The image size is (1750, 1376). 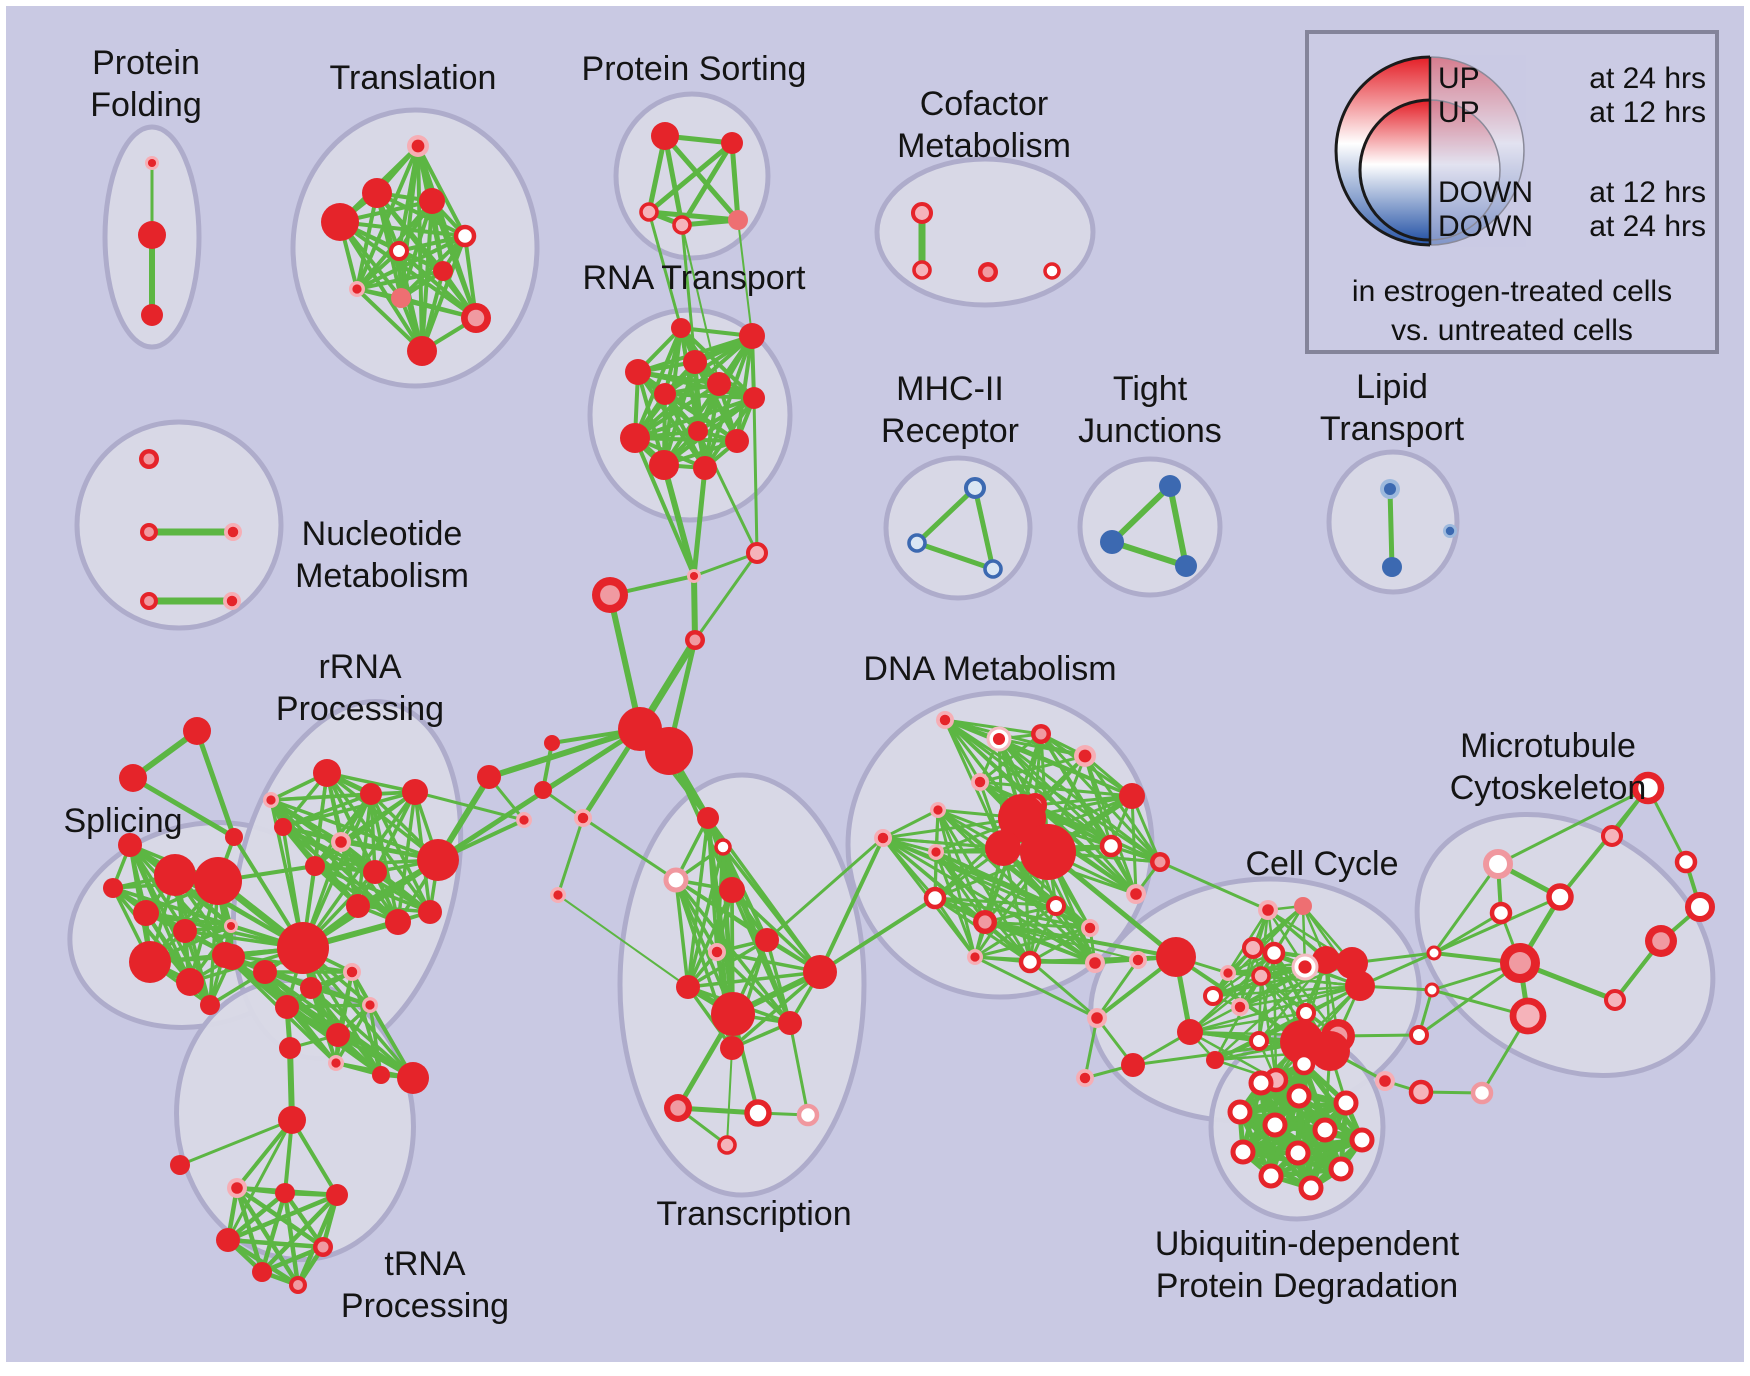 What do you see at coordinates (649, 212) in the screenshot?
I see `node-s3` at bounding box center [649, 212].